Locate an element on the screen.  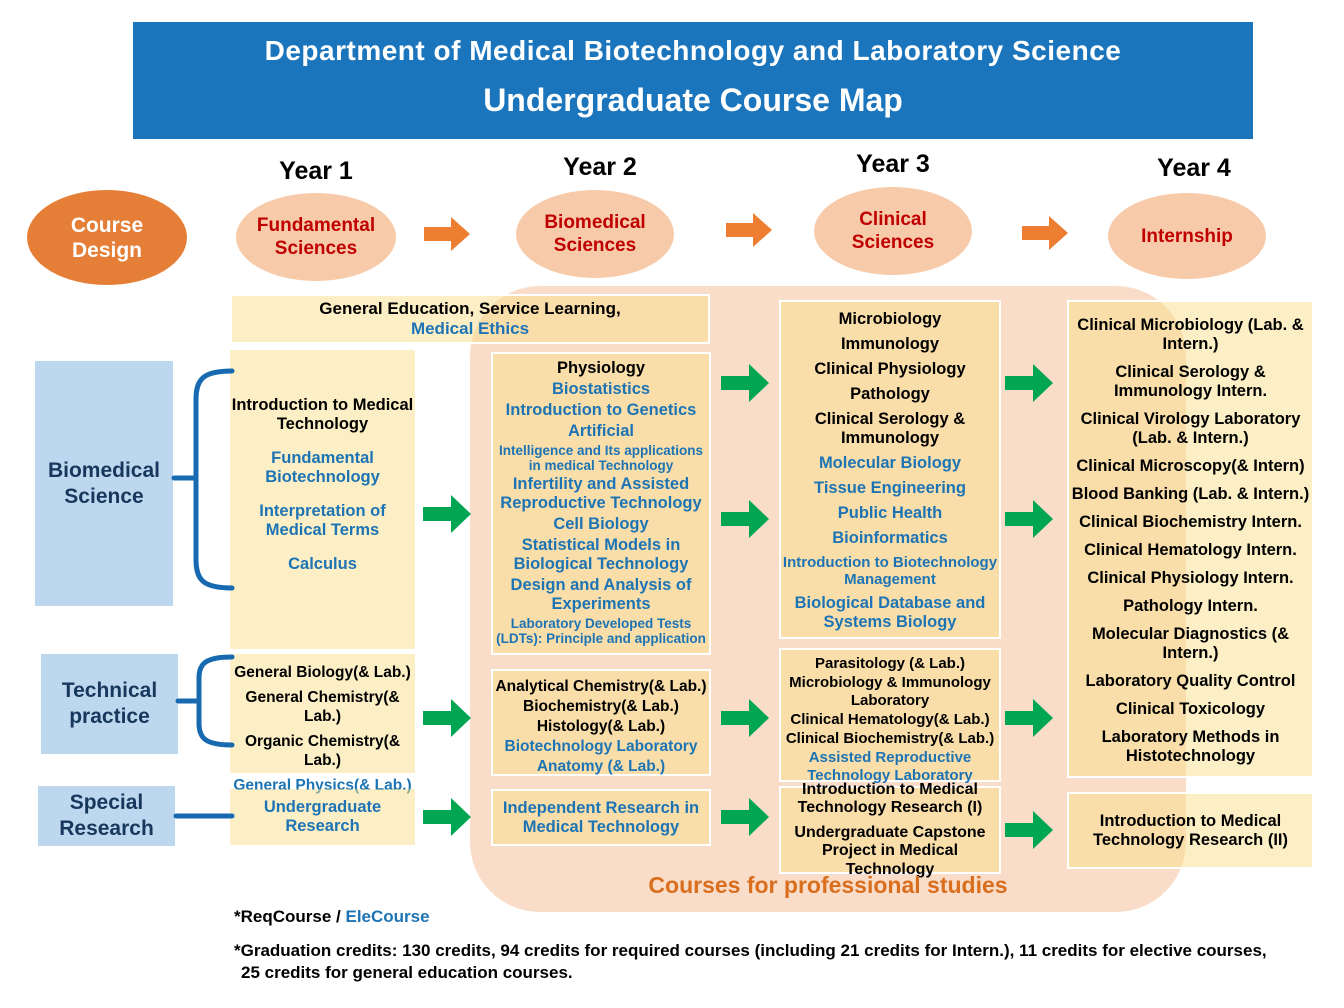
course-design-ellipse: Course Design is located at coordinates (107, 237).